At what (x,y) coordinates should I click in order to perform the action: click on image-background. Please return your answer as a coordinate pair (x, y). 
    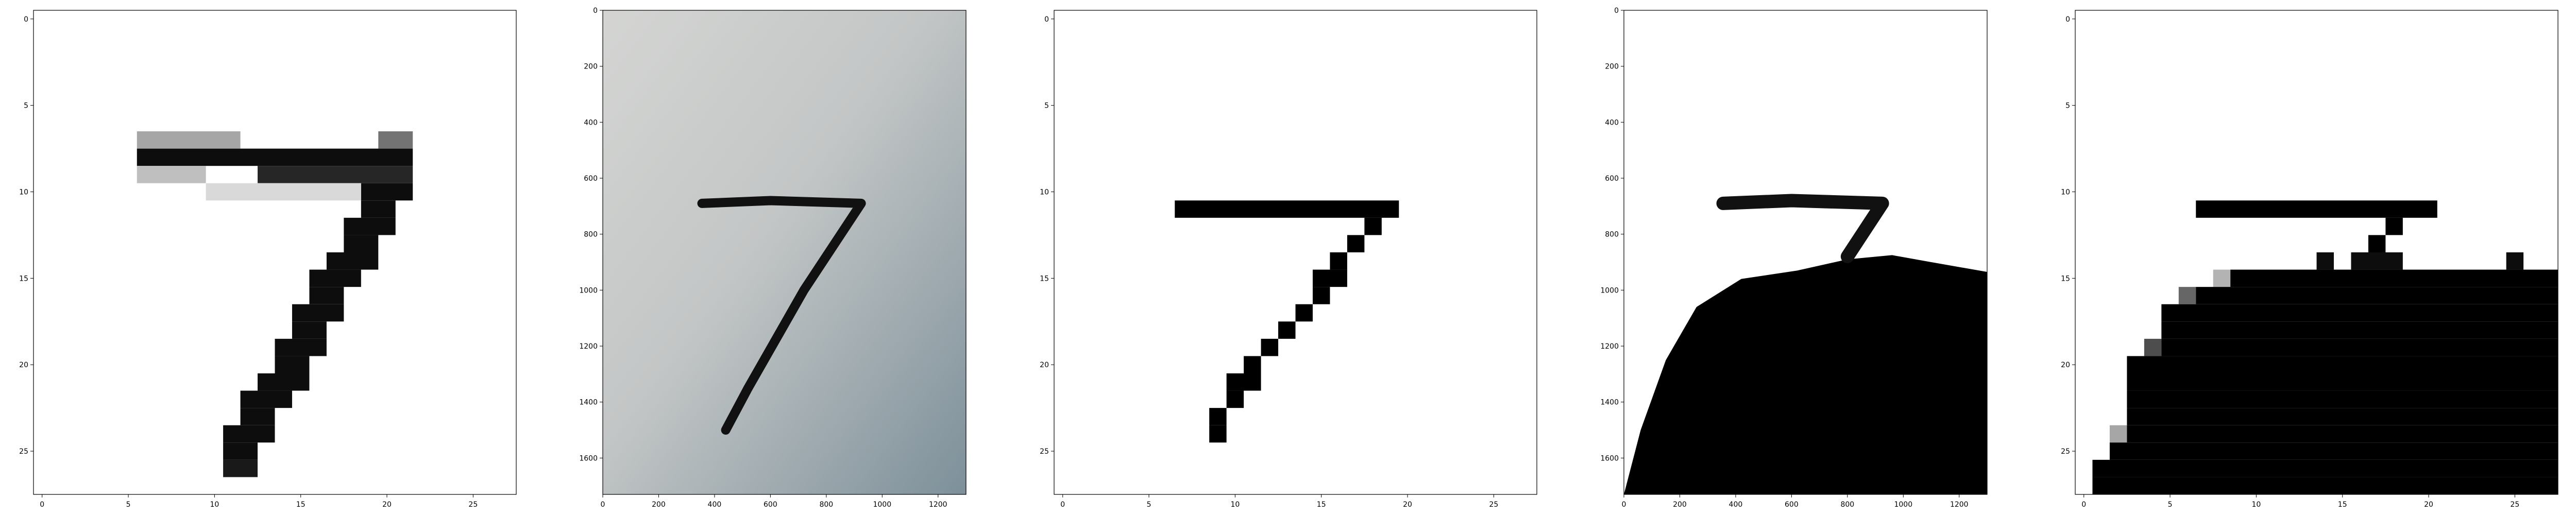
    Looking at the image, I should click on (785, 252).